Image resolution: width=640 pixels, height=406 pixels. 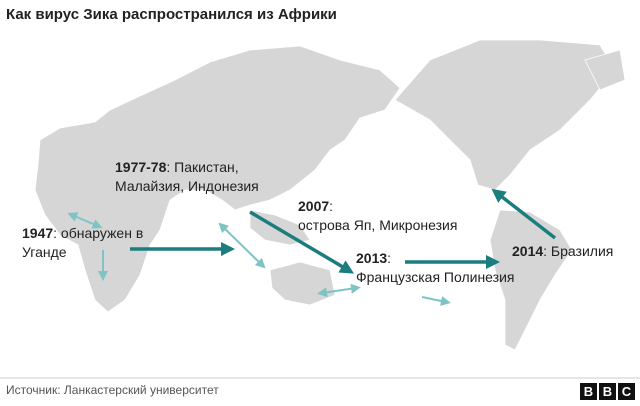 I want to click on label-text: : обнаружен в, so click(x=98, y=233).